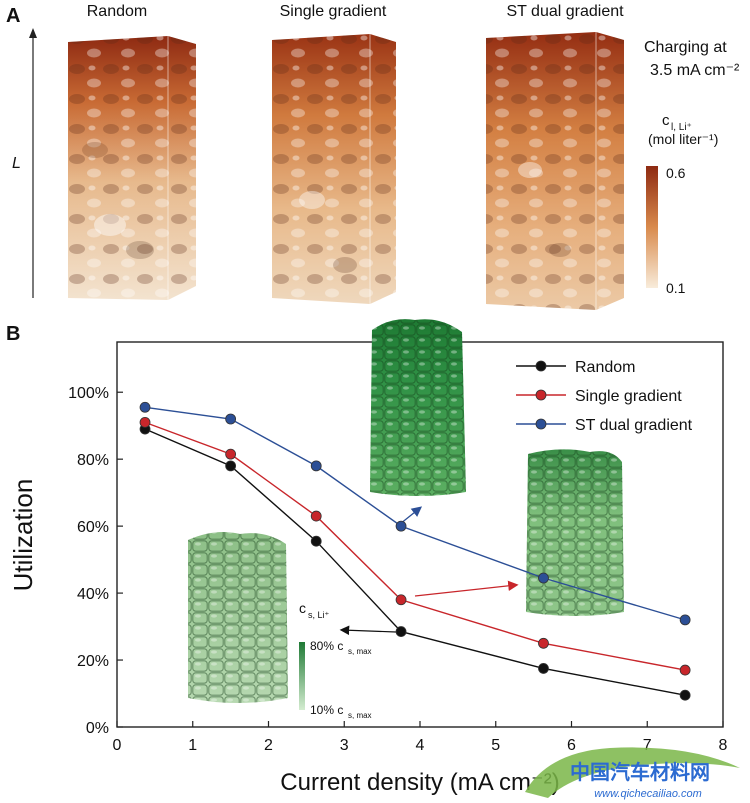 The height and width of the screenshot is (803, 750). I want to click on colorbar-title-symbol: c, so click(666, 120).